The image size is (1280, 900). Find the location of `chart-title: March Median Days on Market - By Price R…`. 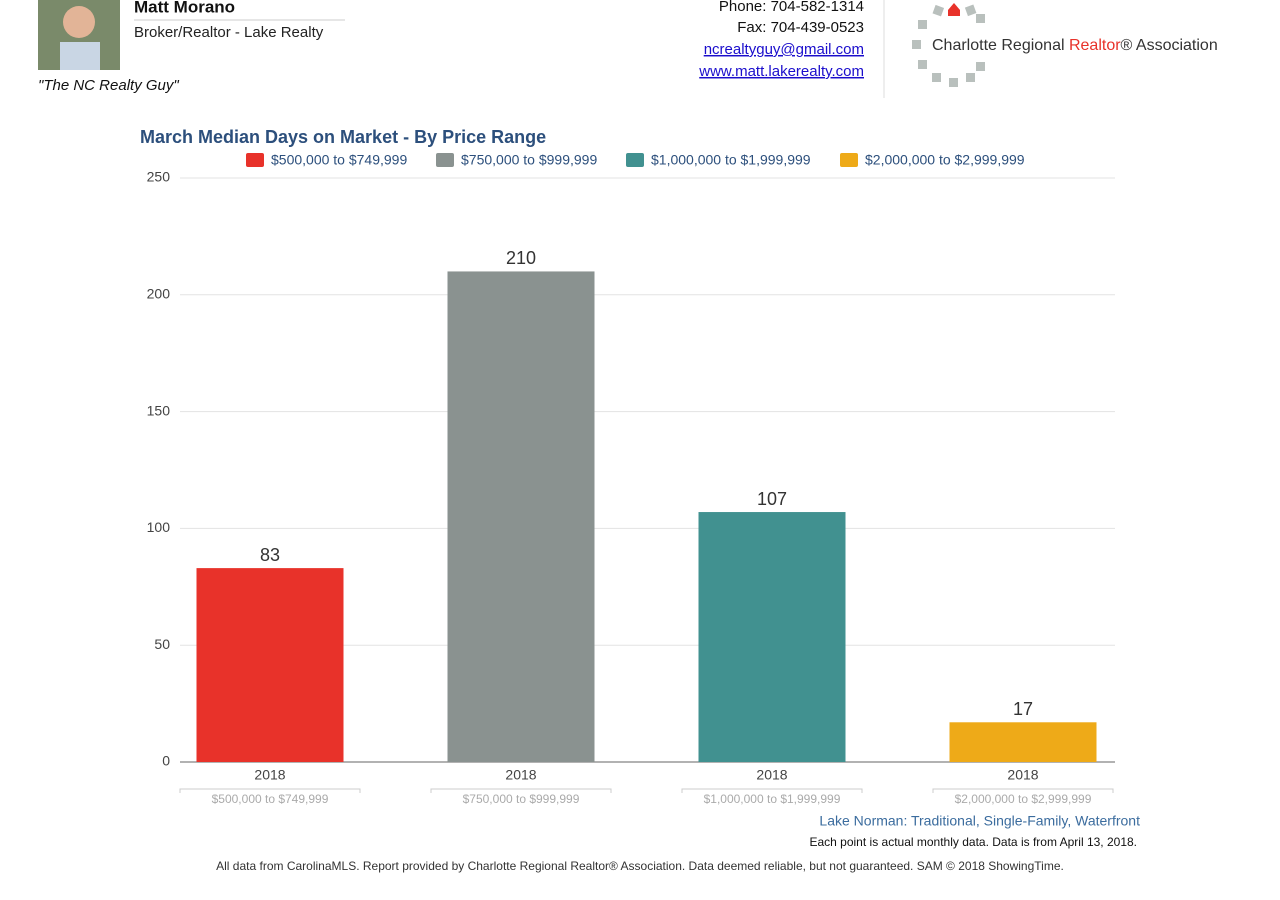

chart-title: March Median Days on Market - By Price R… is located at coordinates (343, 137).